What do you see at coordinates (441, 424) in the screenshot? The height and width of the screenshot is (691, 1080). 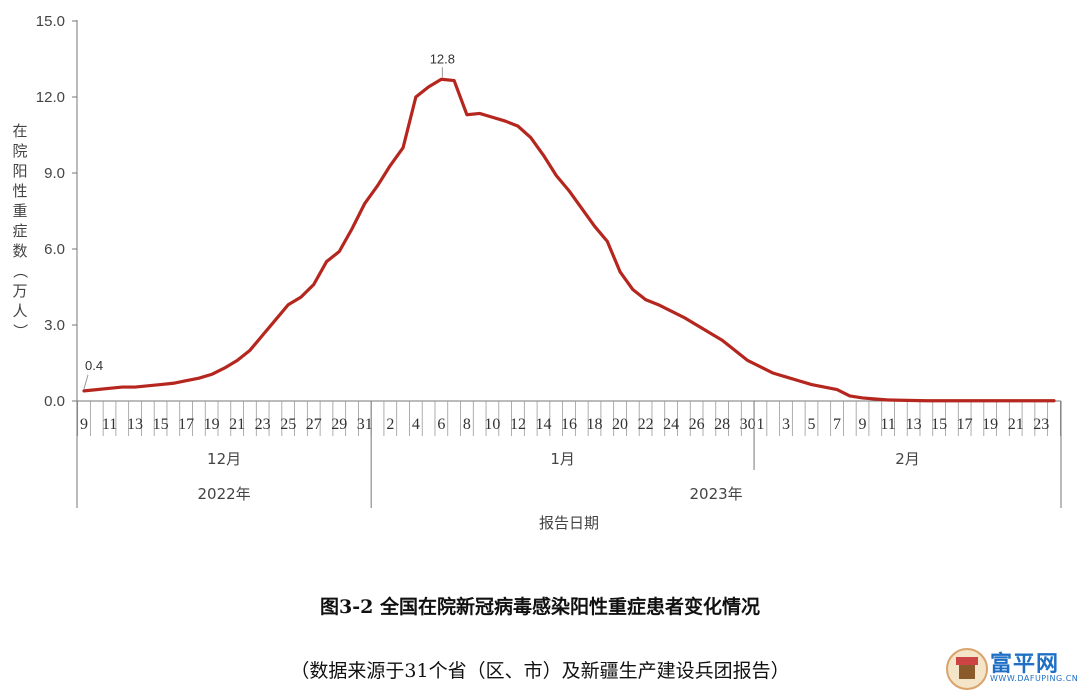 I see `x-tick-label: 6` at bounding box center [441, 424].